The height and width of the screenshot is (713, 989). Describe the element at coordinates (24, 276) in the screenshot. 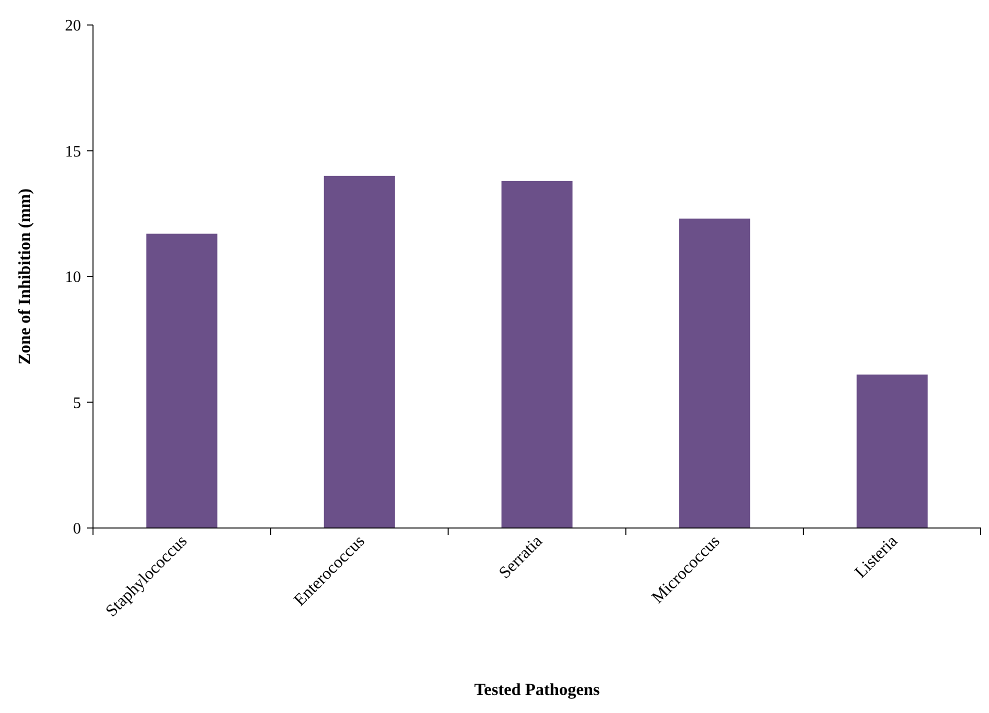

I see `y-axis-title: Zone of Inhibition (mm)` at that location.